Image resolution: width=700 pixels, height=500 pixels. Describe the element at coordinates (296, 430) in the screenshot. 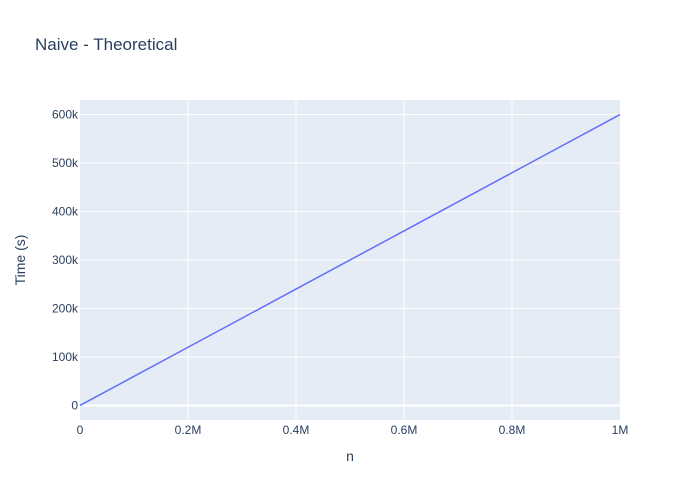

I see `x-tick-label: 0.4M` at that location.